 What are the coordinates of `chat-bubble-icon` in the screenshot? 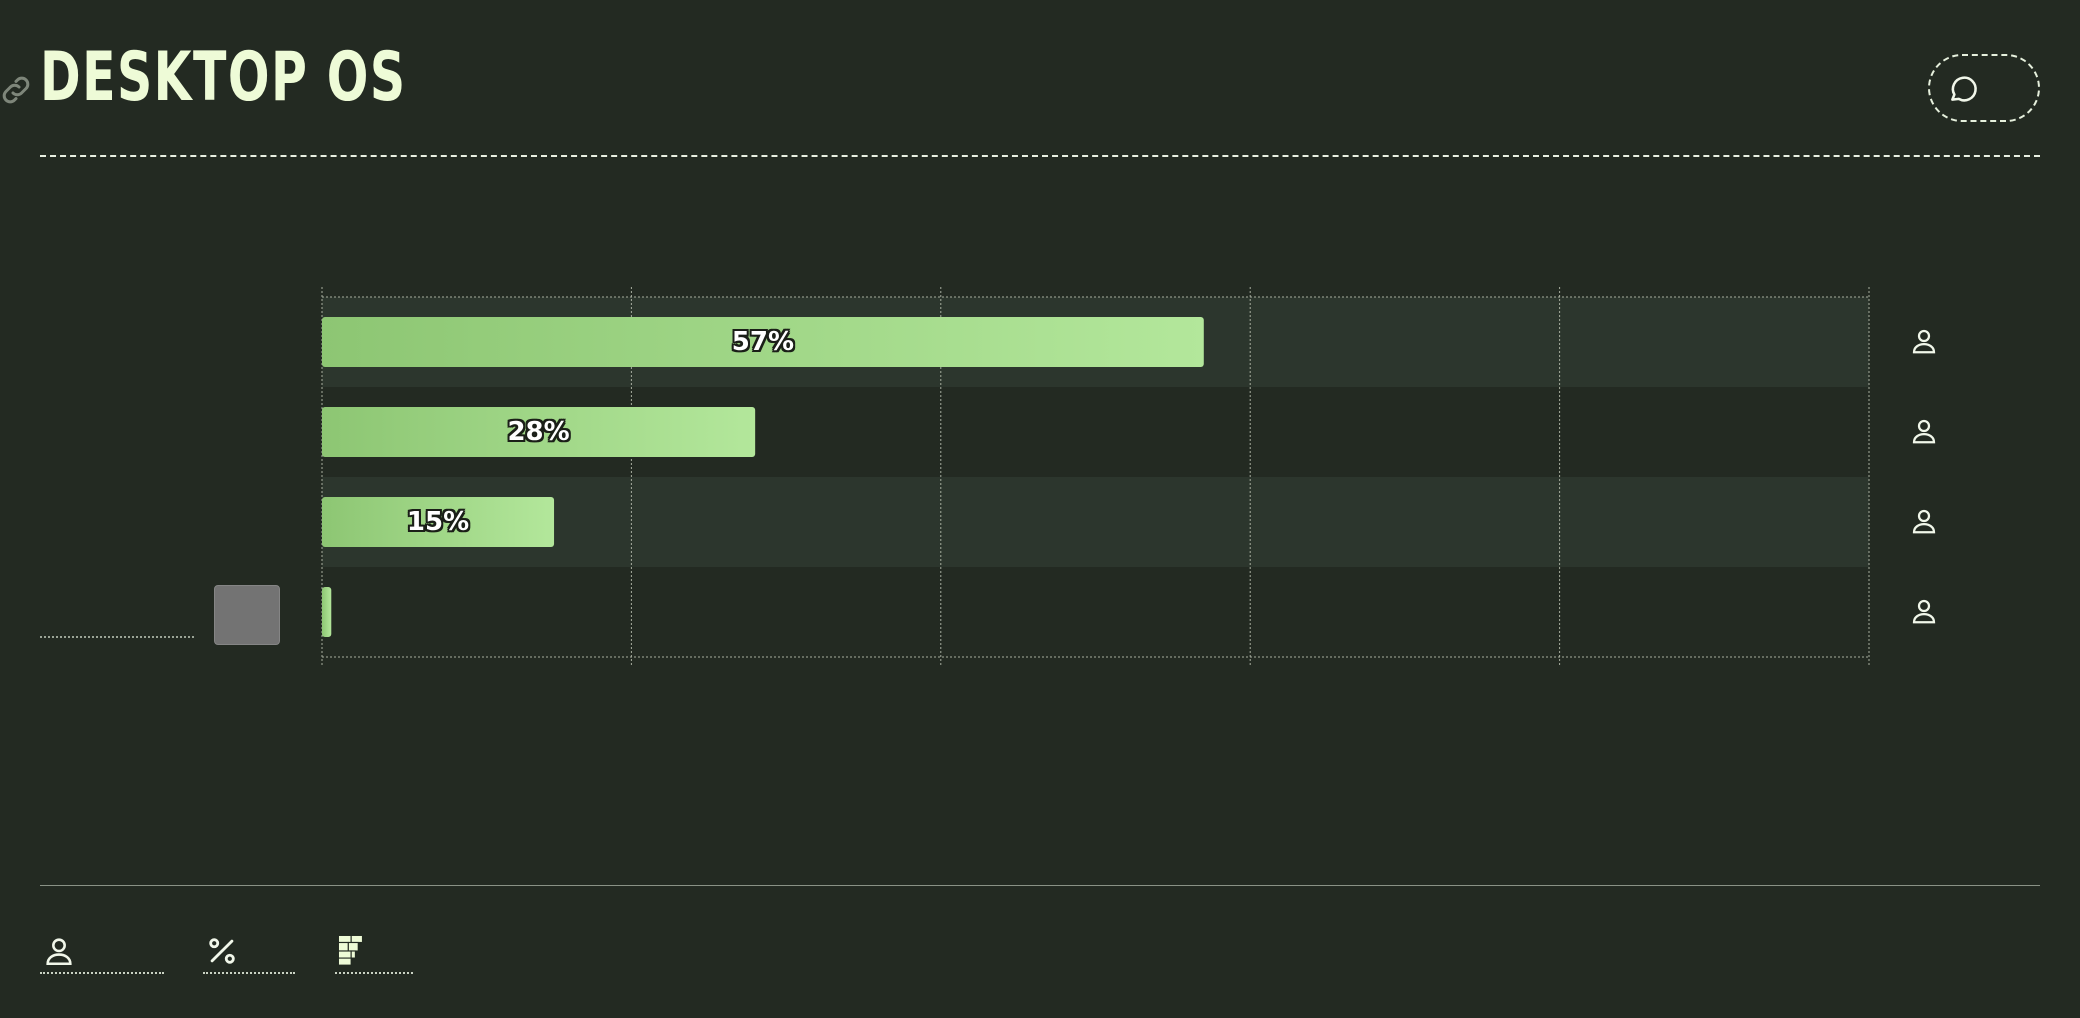 It's located at (1964, 89).